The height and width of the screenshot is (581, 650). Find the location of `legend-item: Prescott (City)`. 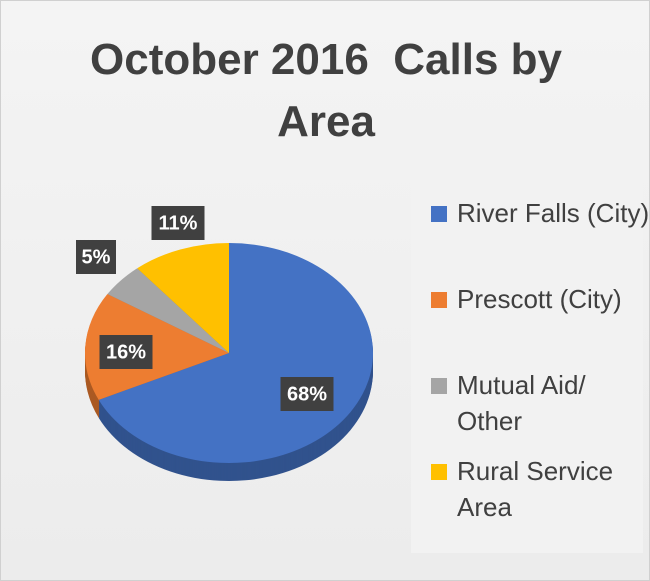

legend-item: Prescott (City) is located at coordinates (540, 299).